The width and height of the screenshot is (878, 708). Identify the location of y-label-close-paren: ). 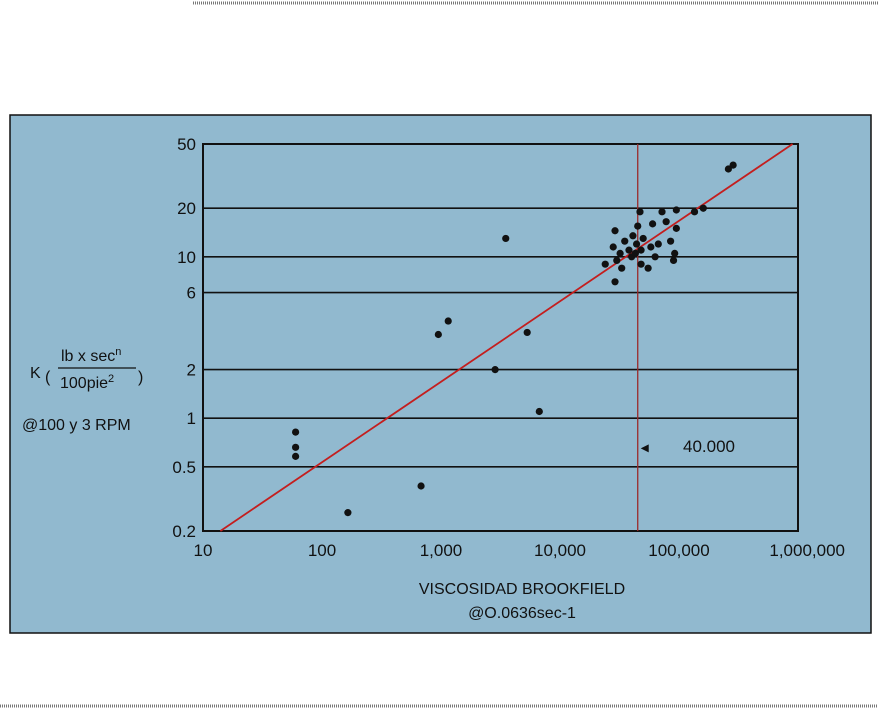
(140, 377).